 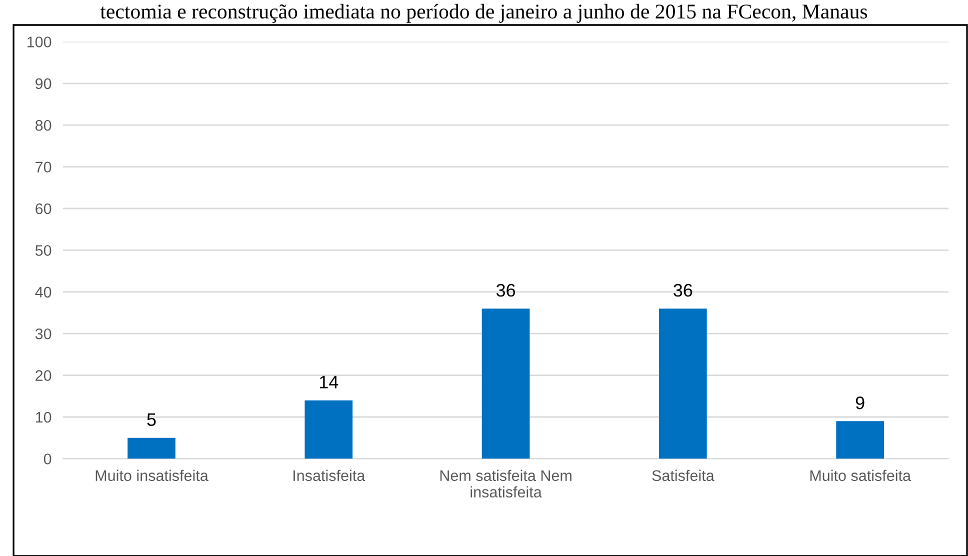 I want to click on x-tick-label: Insatisfeita, so click(x=330, y=476).